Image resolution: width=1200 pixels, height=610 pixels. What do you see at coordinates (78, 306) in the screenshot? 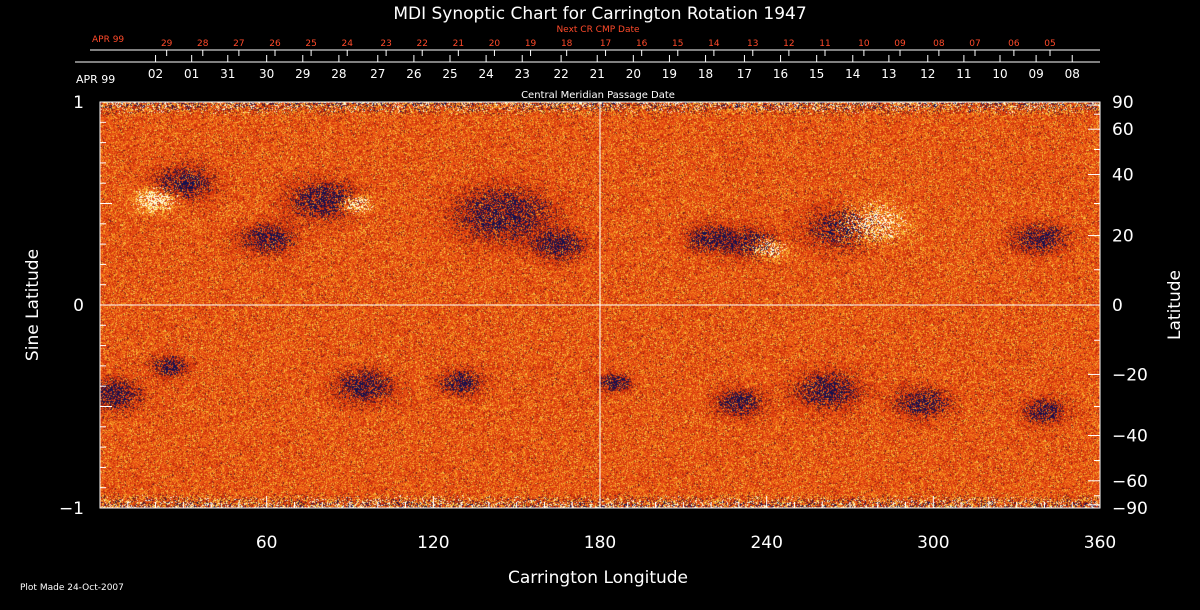
I see `y-tick-label-left: 0` at bounding box center [78, 306].